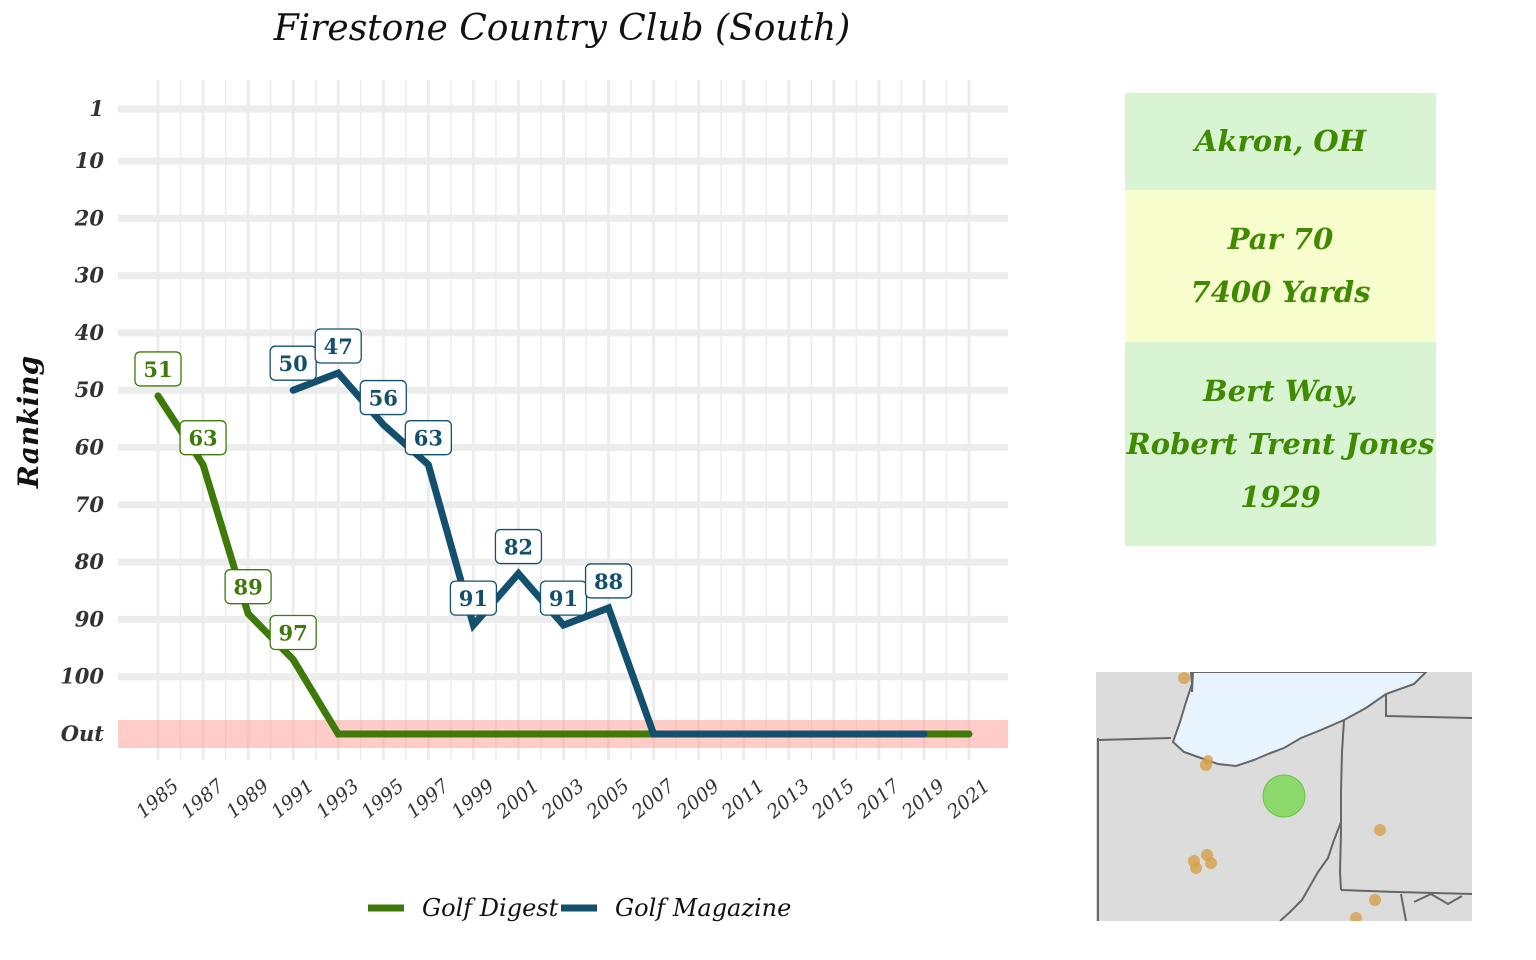 The height and width of the screenshot is (960, 1536). What do you see at coordinates (28, 422) in the screenshot?
I see `y-axis-label: Ranking` at bounding box center [28, 422].